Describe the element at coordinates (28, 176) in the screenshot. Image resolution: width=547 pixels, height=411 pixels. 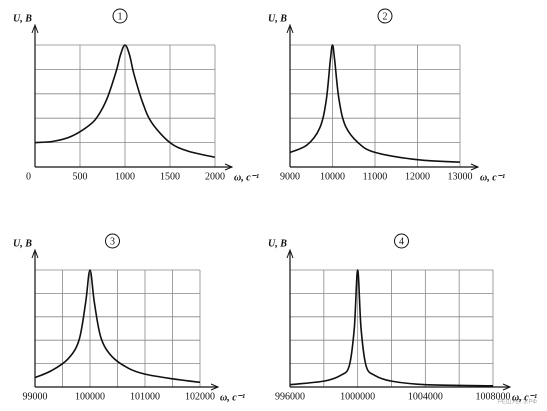
I see `x-tick-label: 0` at that location.